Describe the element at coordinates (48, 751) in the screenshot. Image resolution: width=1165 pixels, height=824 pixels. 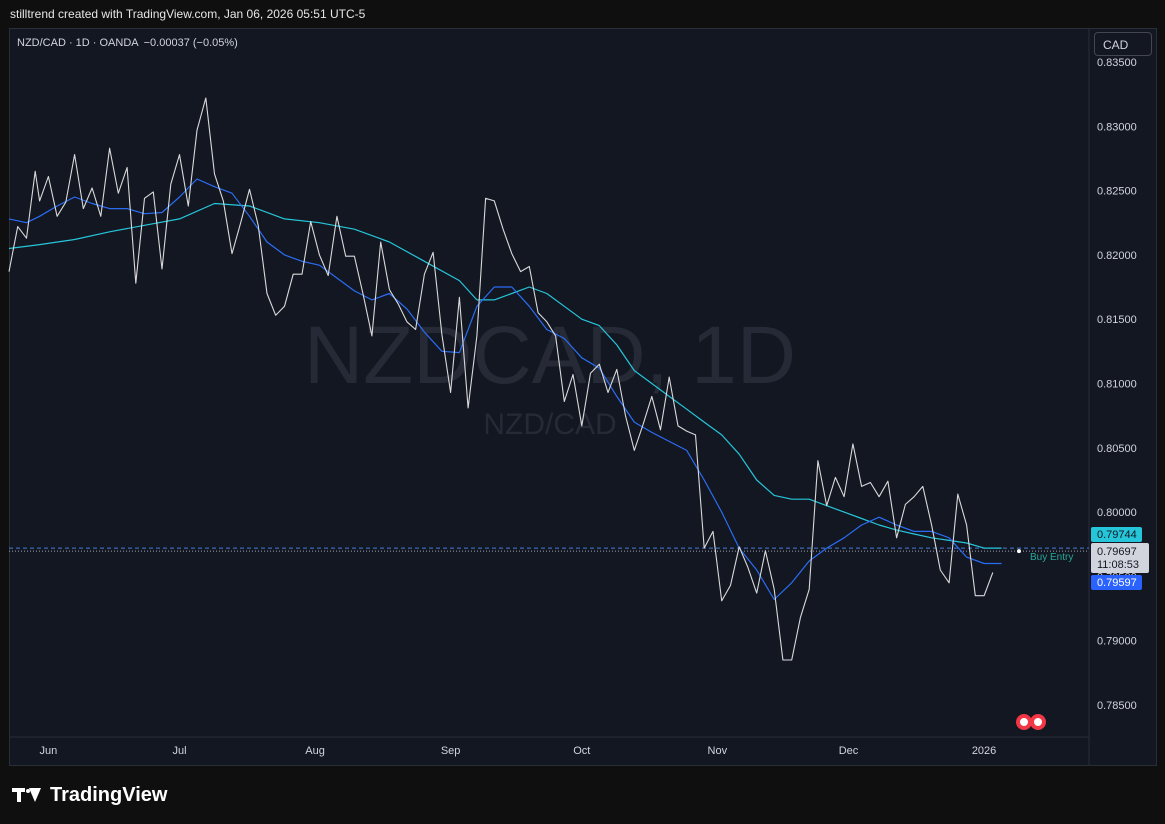
I see `x-tick-label: Jun` at that location.